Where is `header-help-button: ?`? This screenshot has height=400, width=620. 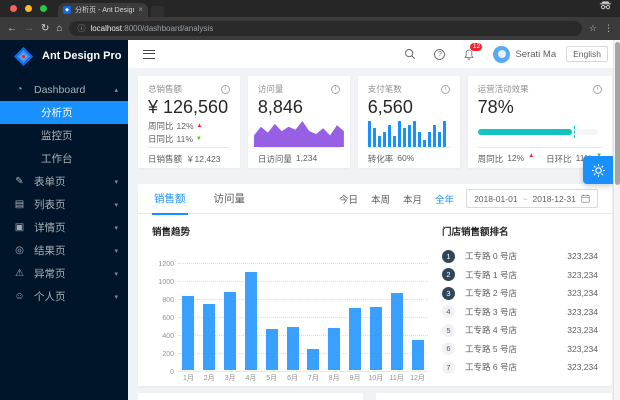 header-help-button: ? is located at coordinates (440, 54).